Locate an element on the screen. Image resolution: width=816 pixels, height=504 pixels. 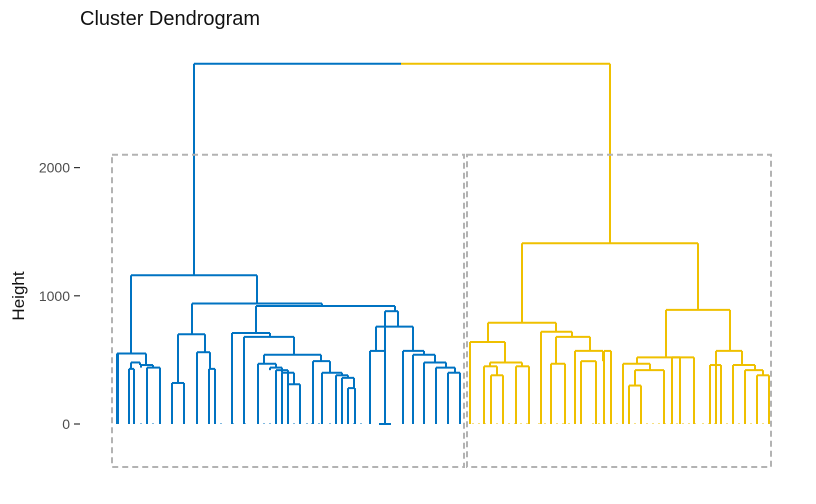
y-tick-label-1000: 1000 is located at coordinates (54, 296).